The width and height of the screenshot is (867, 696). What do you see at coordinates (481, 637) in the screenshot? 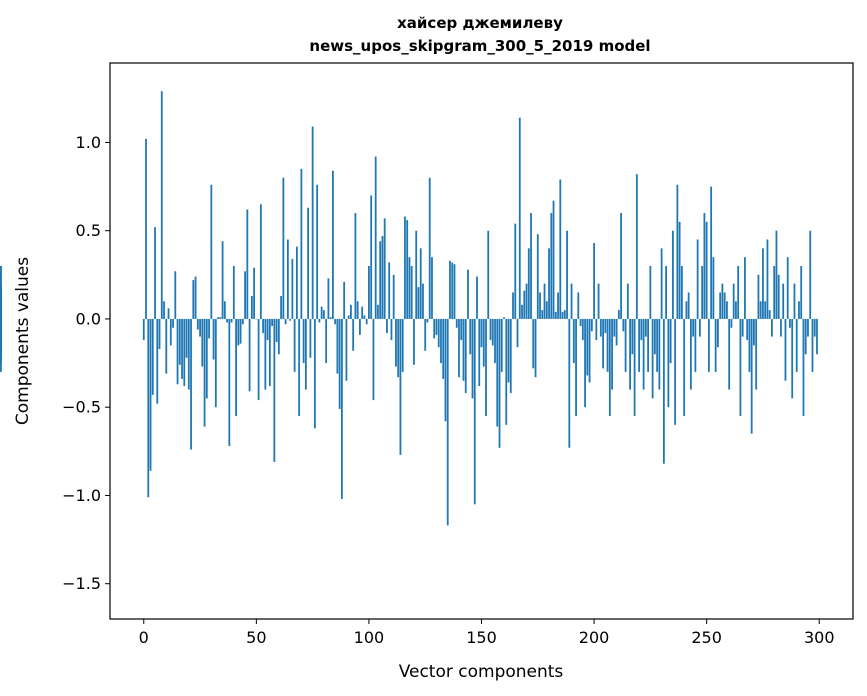
I see `x-tick-label: 150` at bounding box center [481, 637].